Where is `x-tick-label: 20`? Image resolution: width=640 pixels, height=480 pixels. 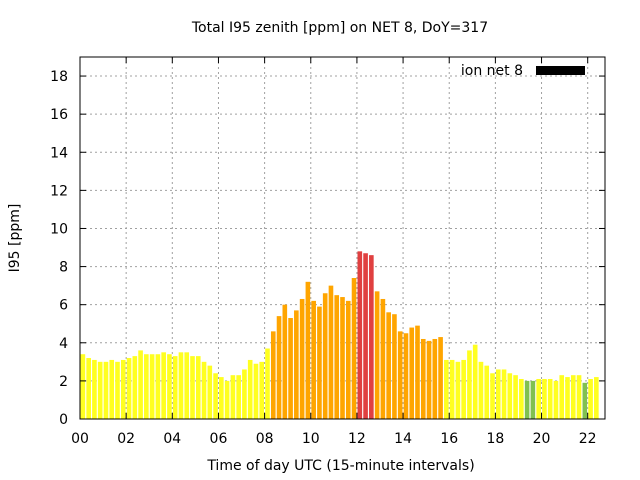 x-tick-label: 20 is located at coordinates (542, 439).